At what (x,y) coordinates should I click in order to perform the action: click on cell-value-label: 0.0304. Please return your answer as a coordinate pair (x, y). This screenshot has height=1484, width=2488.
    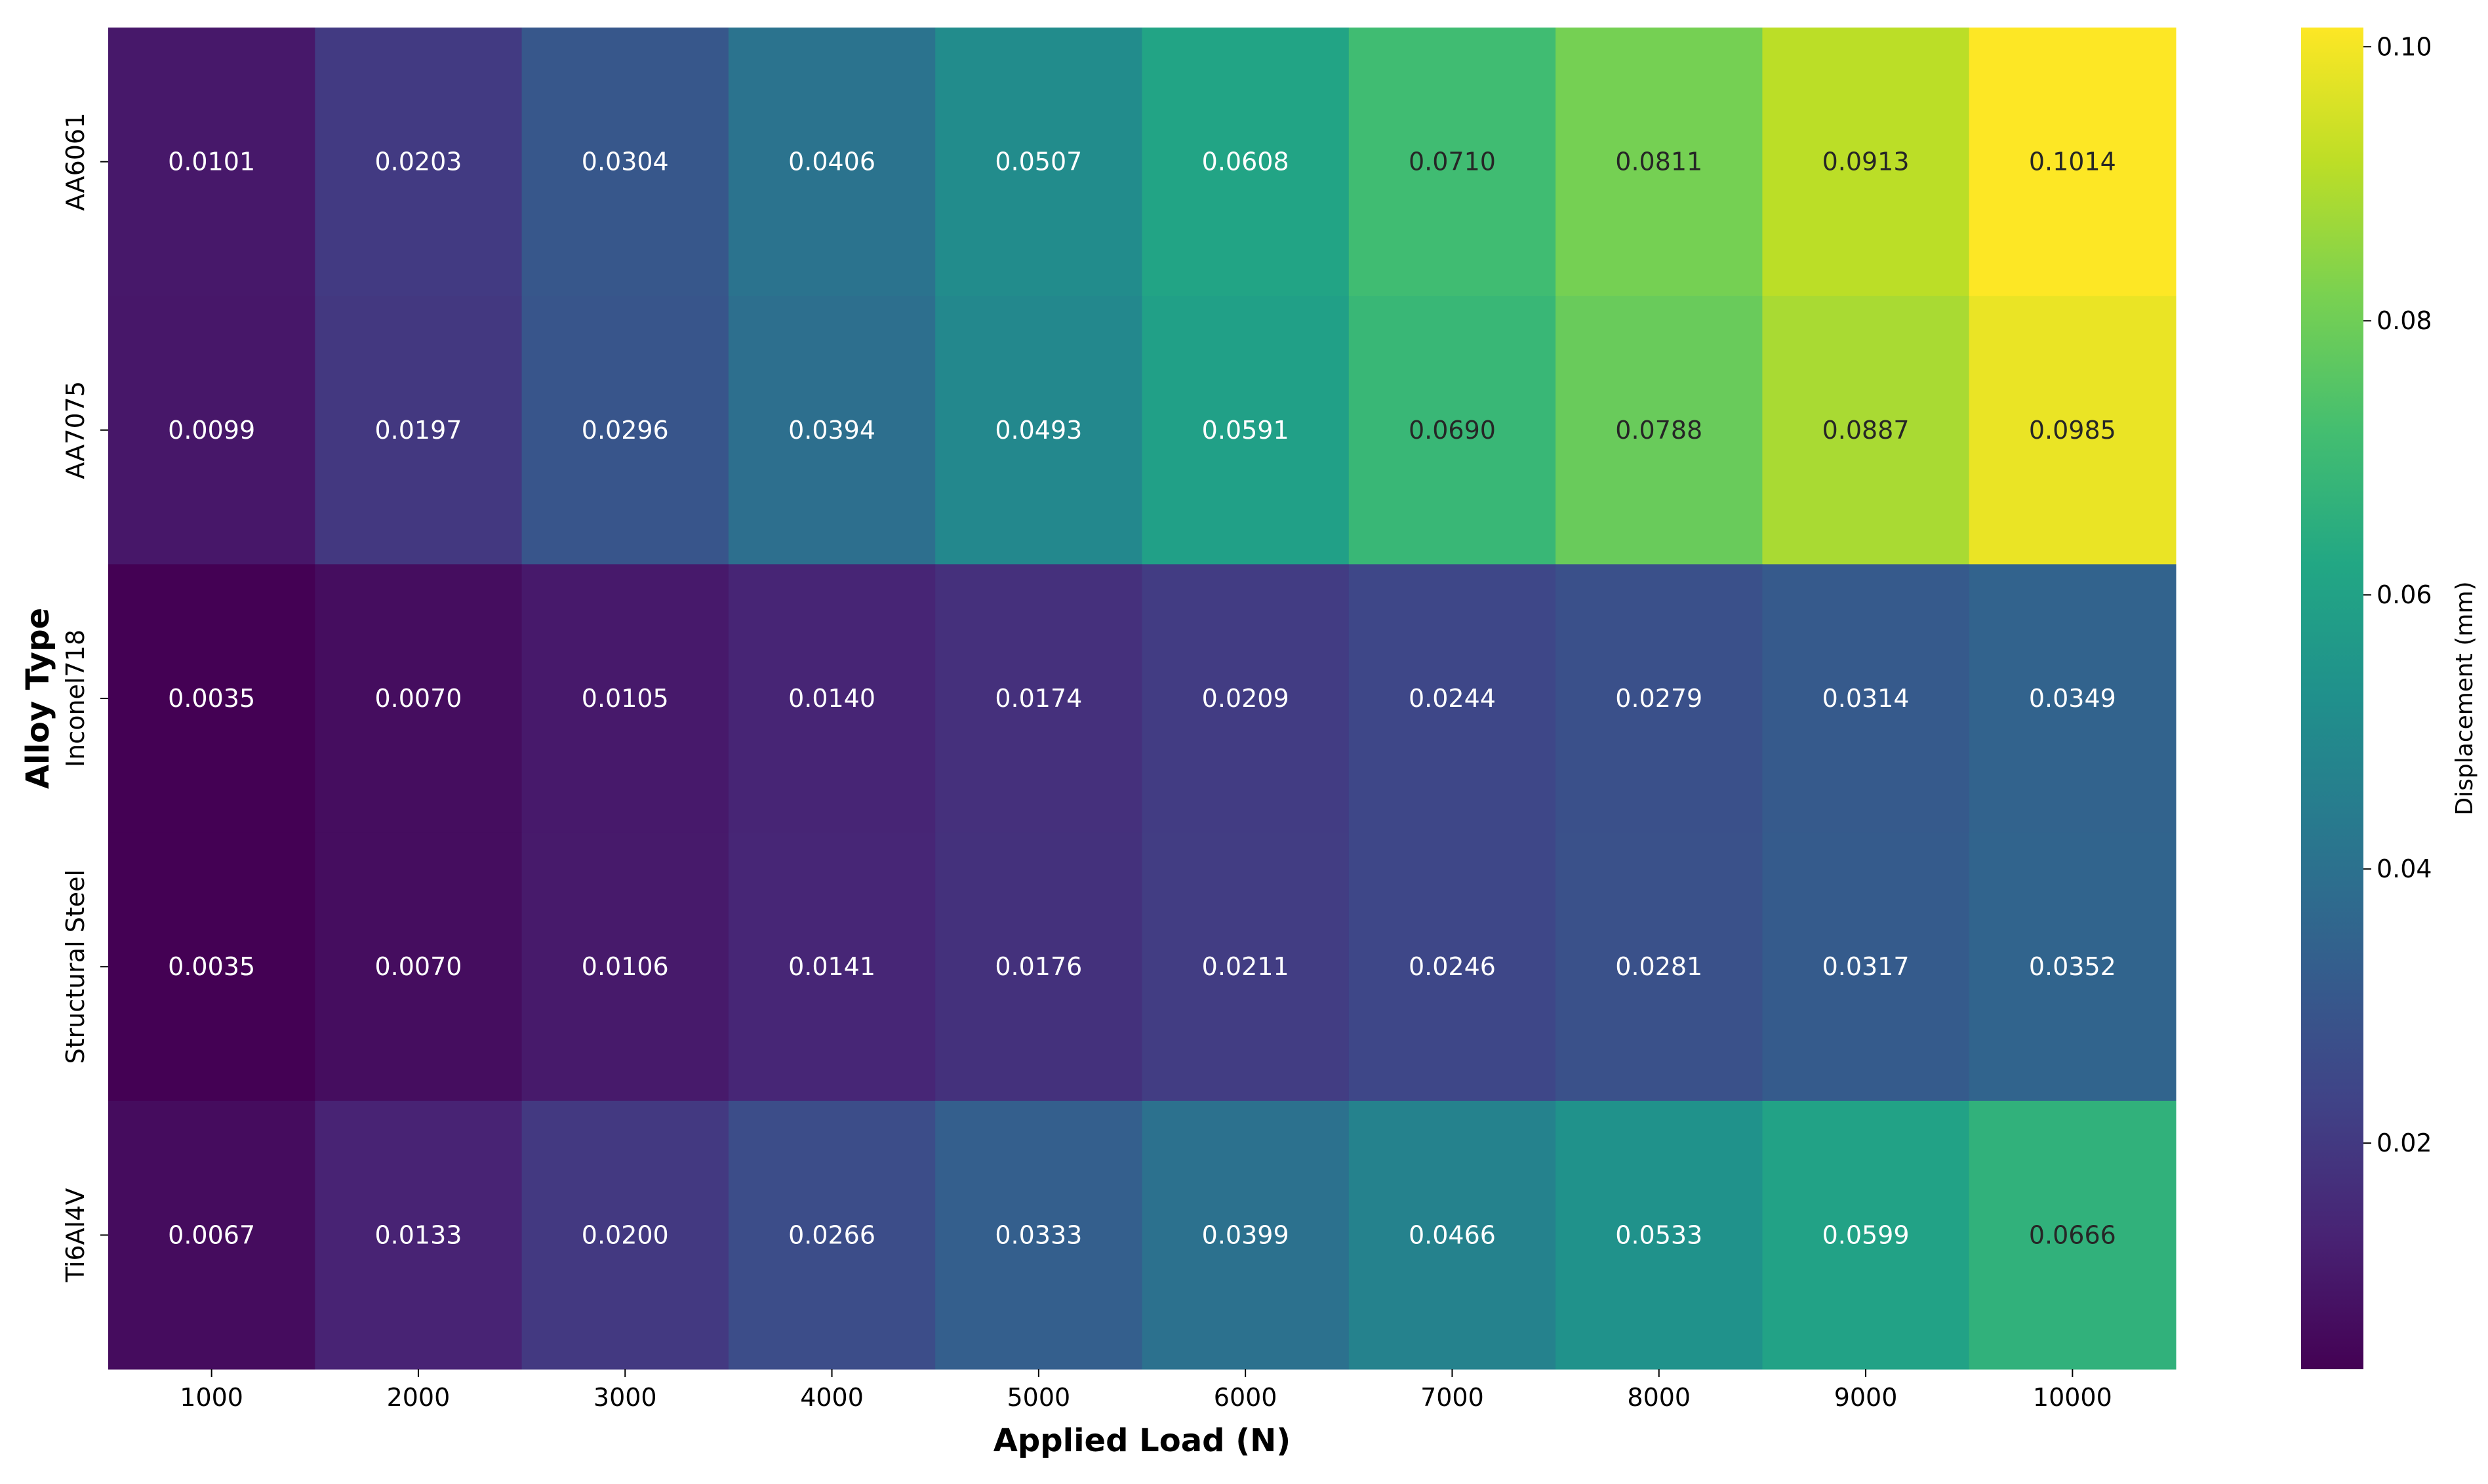
    Looking at the image, I should click on (625, 162).